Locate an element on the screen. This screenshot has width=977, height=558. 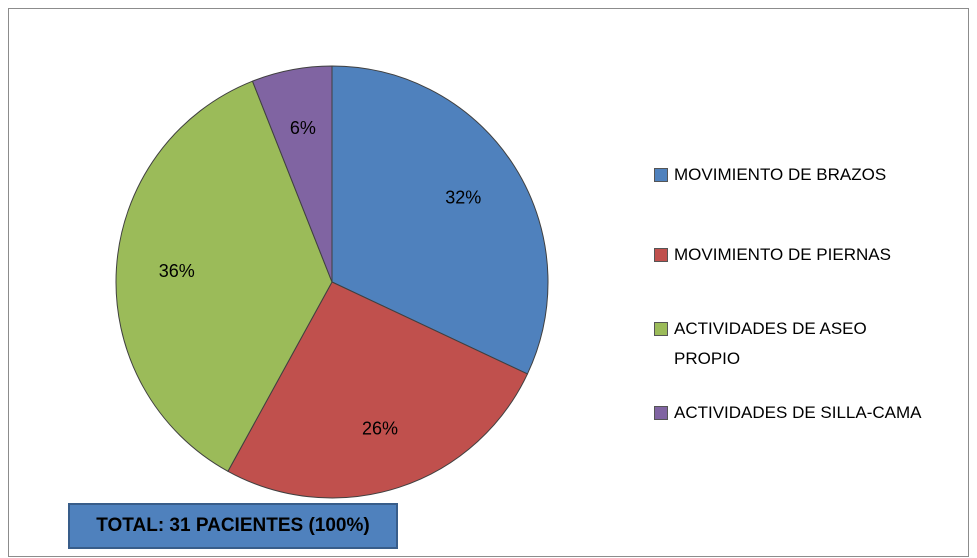
legend-item: ACTIVIDADES DE SILLA-CAMA is located at coordinates (791, 413).